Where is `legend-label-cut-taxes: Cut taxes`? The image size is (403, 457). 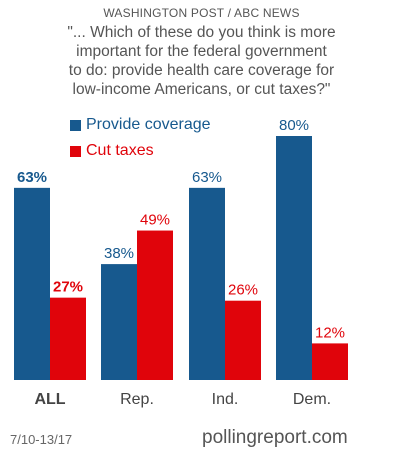 legend-label-cut-taxes: Cut taxes is located at coordinates (120, 150).